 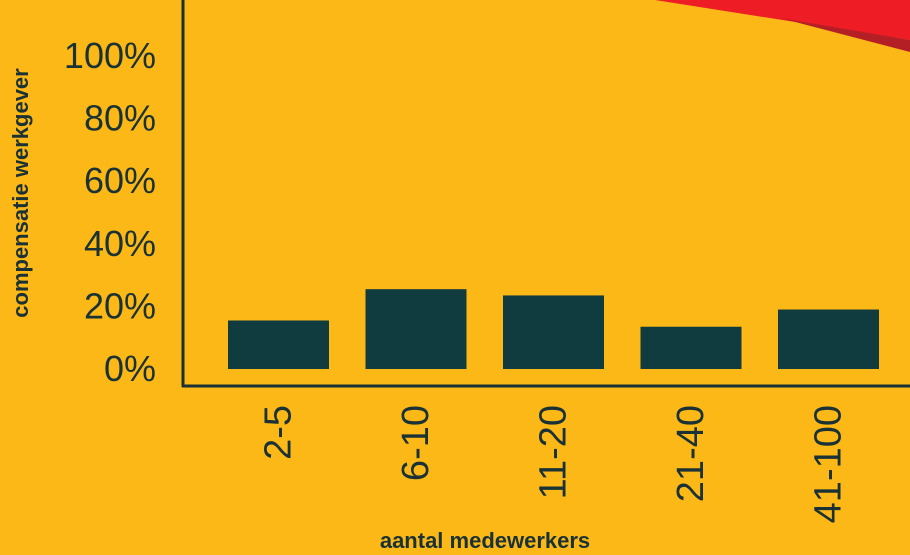 I want to click on x-tick-label: 11-20, so click(x=554, y=452).